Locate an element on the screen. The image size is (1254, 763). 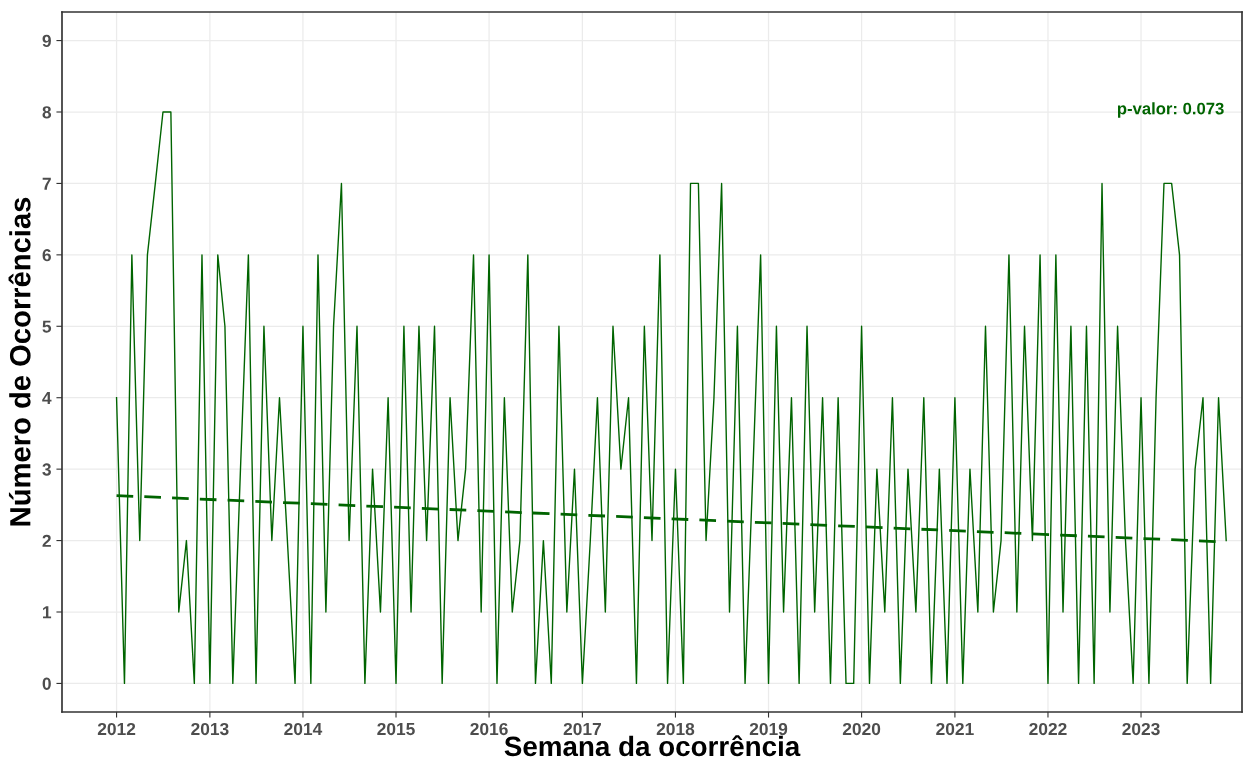
x-axis-title: Semana da ocorrência is located at coordinates (652, 746).